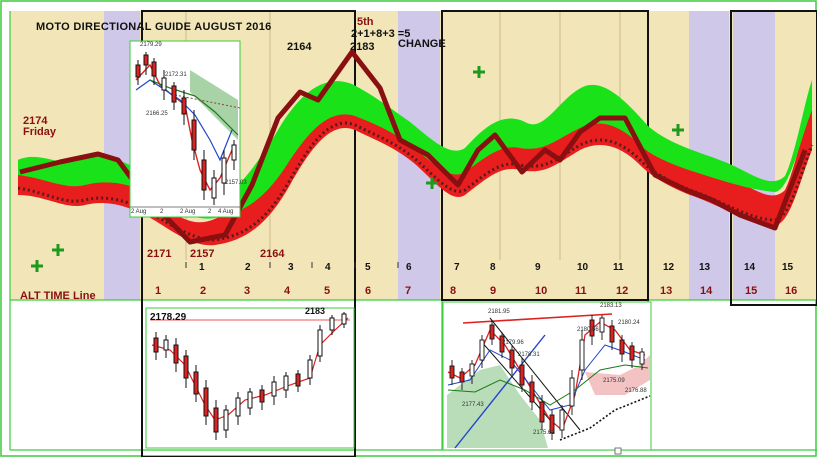 The image size is (817, 457). Describe the element at coordinates (705, 267) in the screenshot. I see `upper-scale-label: 13` at that location.